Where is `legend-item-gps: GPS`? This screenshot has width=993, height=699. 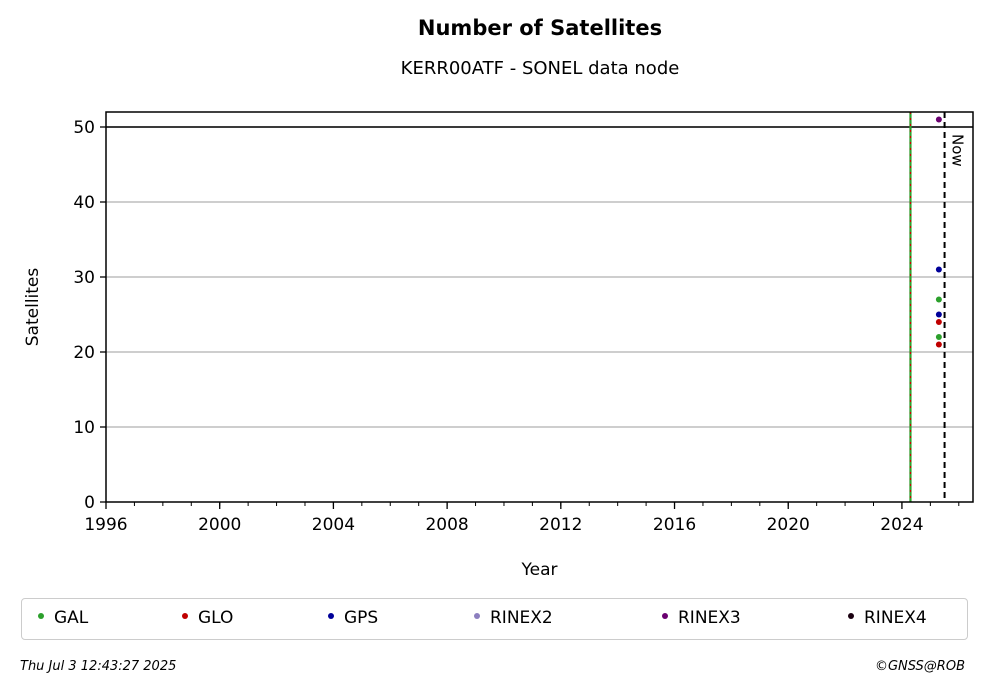
legend-item-gps: GPS is located at coordinates (353, 618).